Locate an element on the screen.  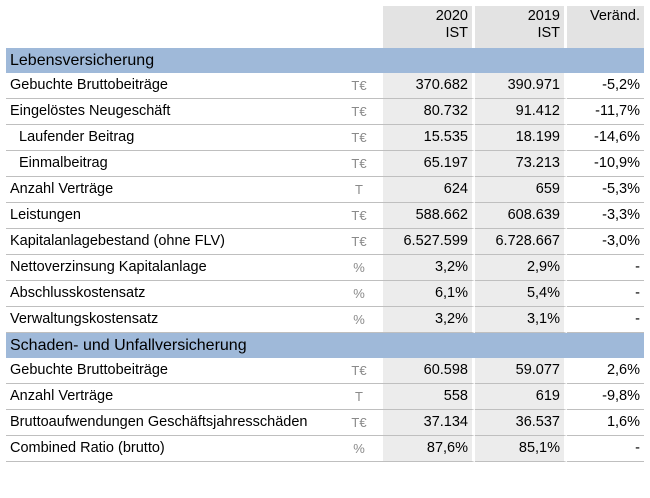
header-empty-label is located at coordinates (170, 27).